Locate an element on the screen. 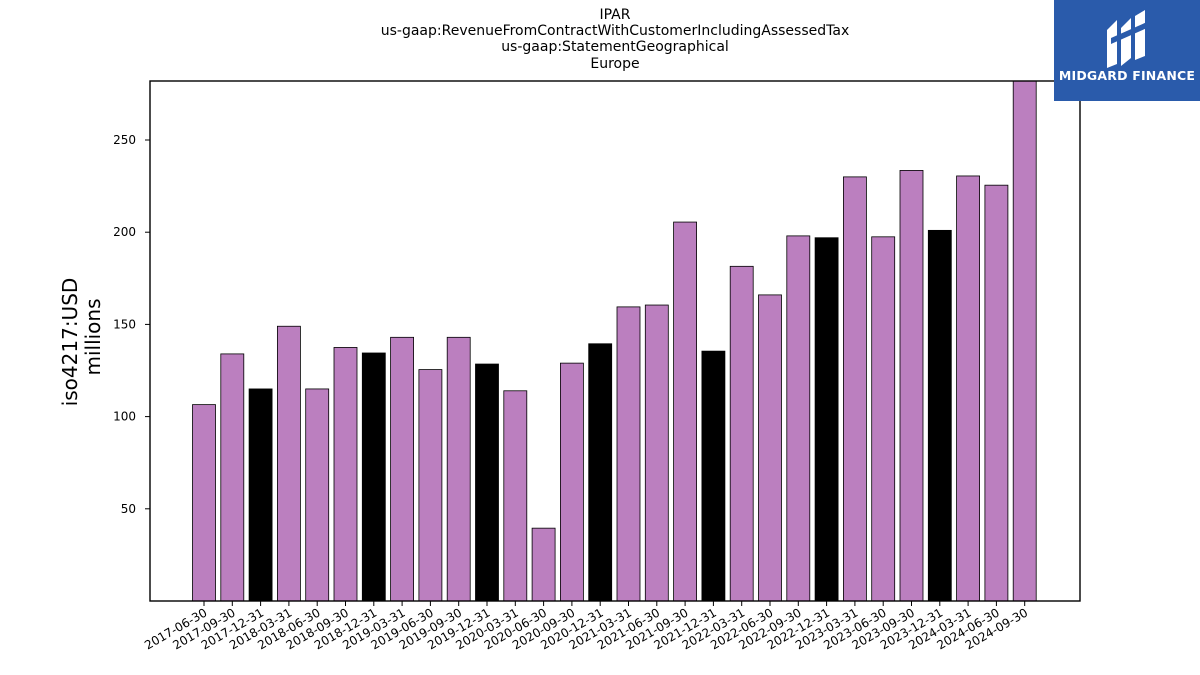 The image size is (1200, 675). logo-text: MIDGARD FINANCE is located at coordinates (1127, 75).